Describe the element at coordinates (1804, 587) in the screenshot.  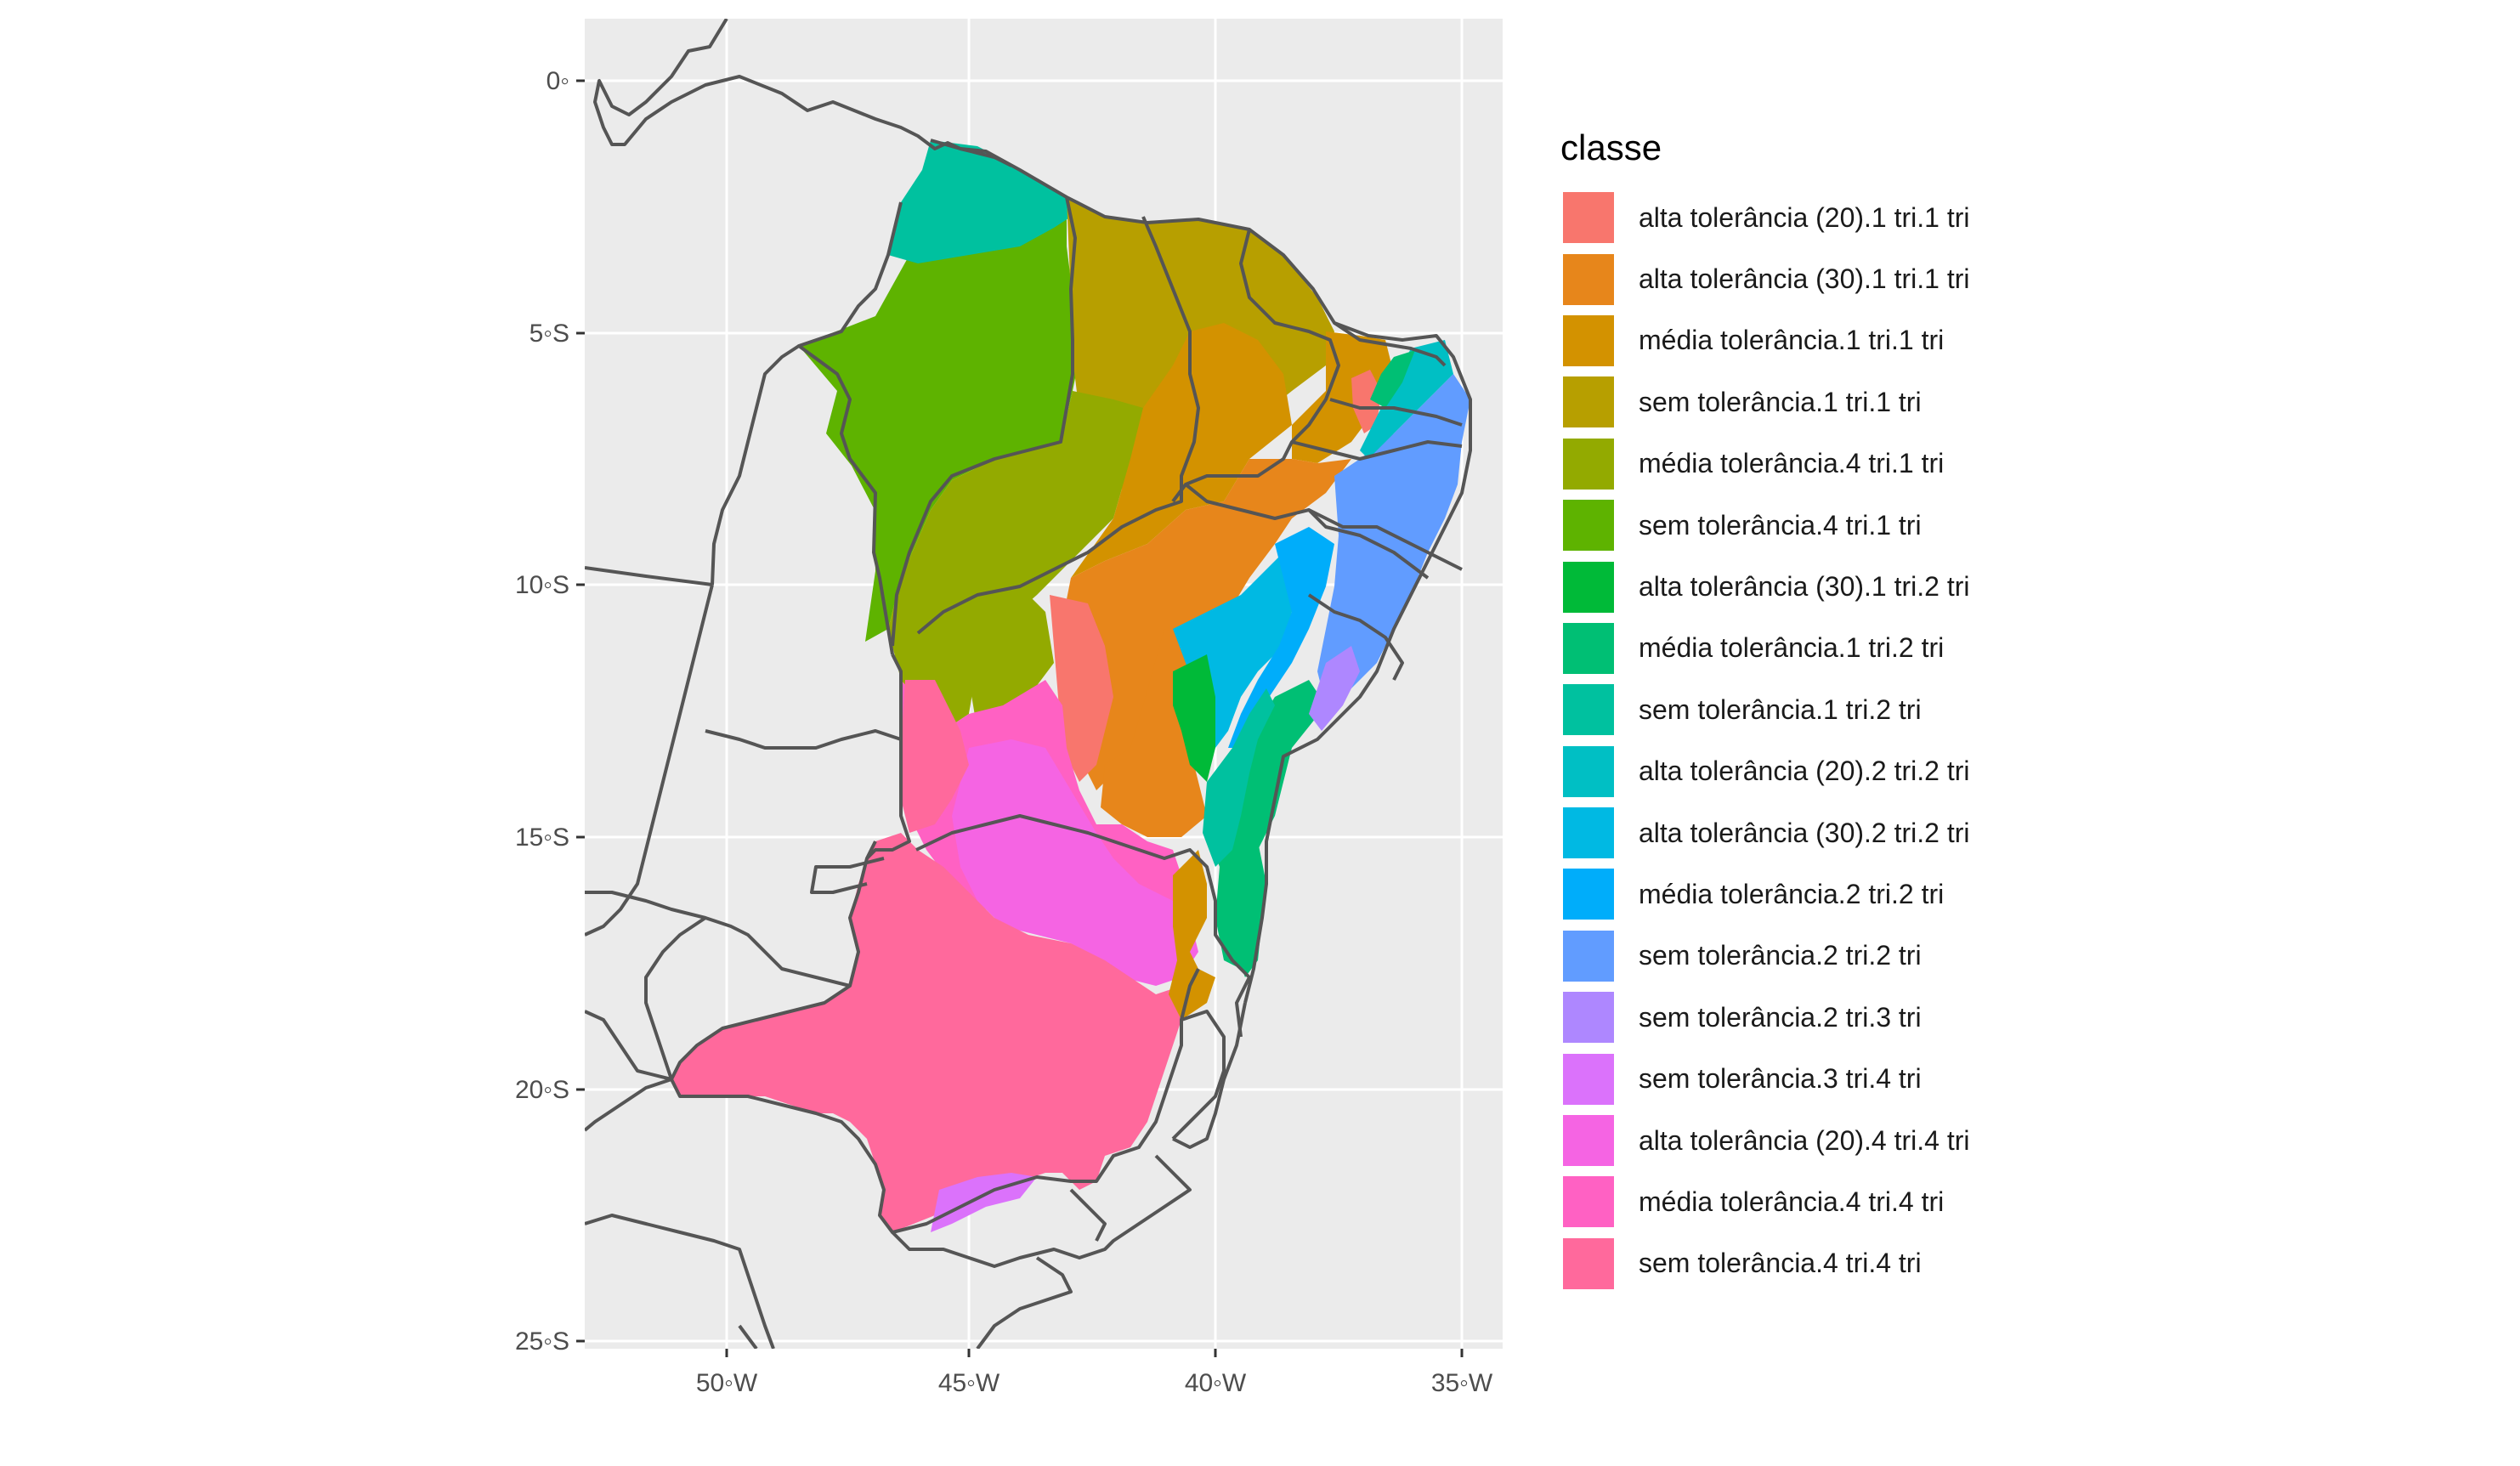
I see `legend-label: alta tolerância (30).1 tri.2 tri` at that location.